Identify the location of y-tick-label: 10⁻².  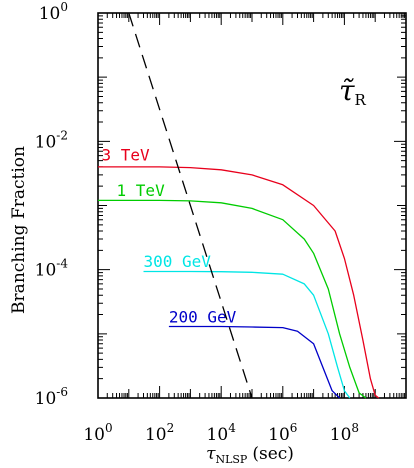
(51, 140).